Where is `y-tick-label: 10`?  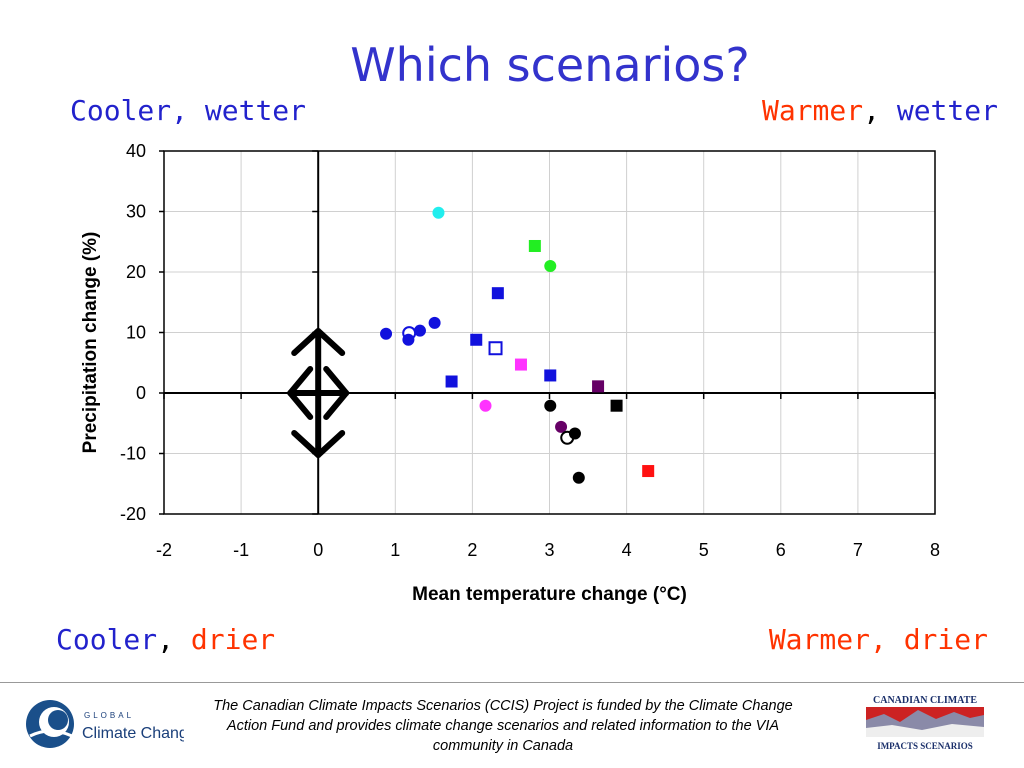
y-tick-label: 10 is located at coordinates (136, 333).